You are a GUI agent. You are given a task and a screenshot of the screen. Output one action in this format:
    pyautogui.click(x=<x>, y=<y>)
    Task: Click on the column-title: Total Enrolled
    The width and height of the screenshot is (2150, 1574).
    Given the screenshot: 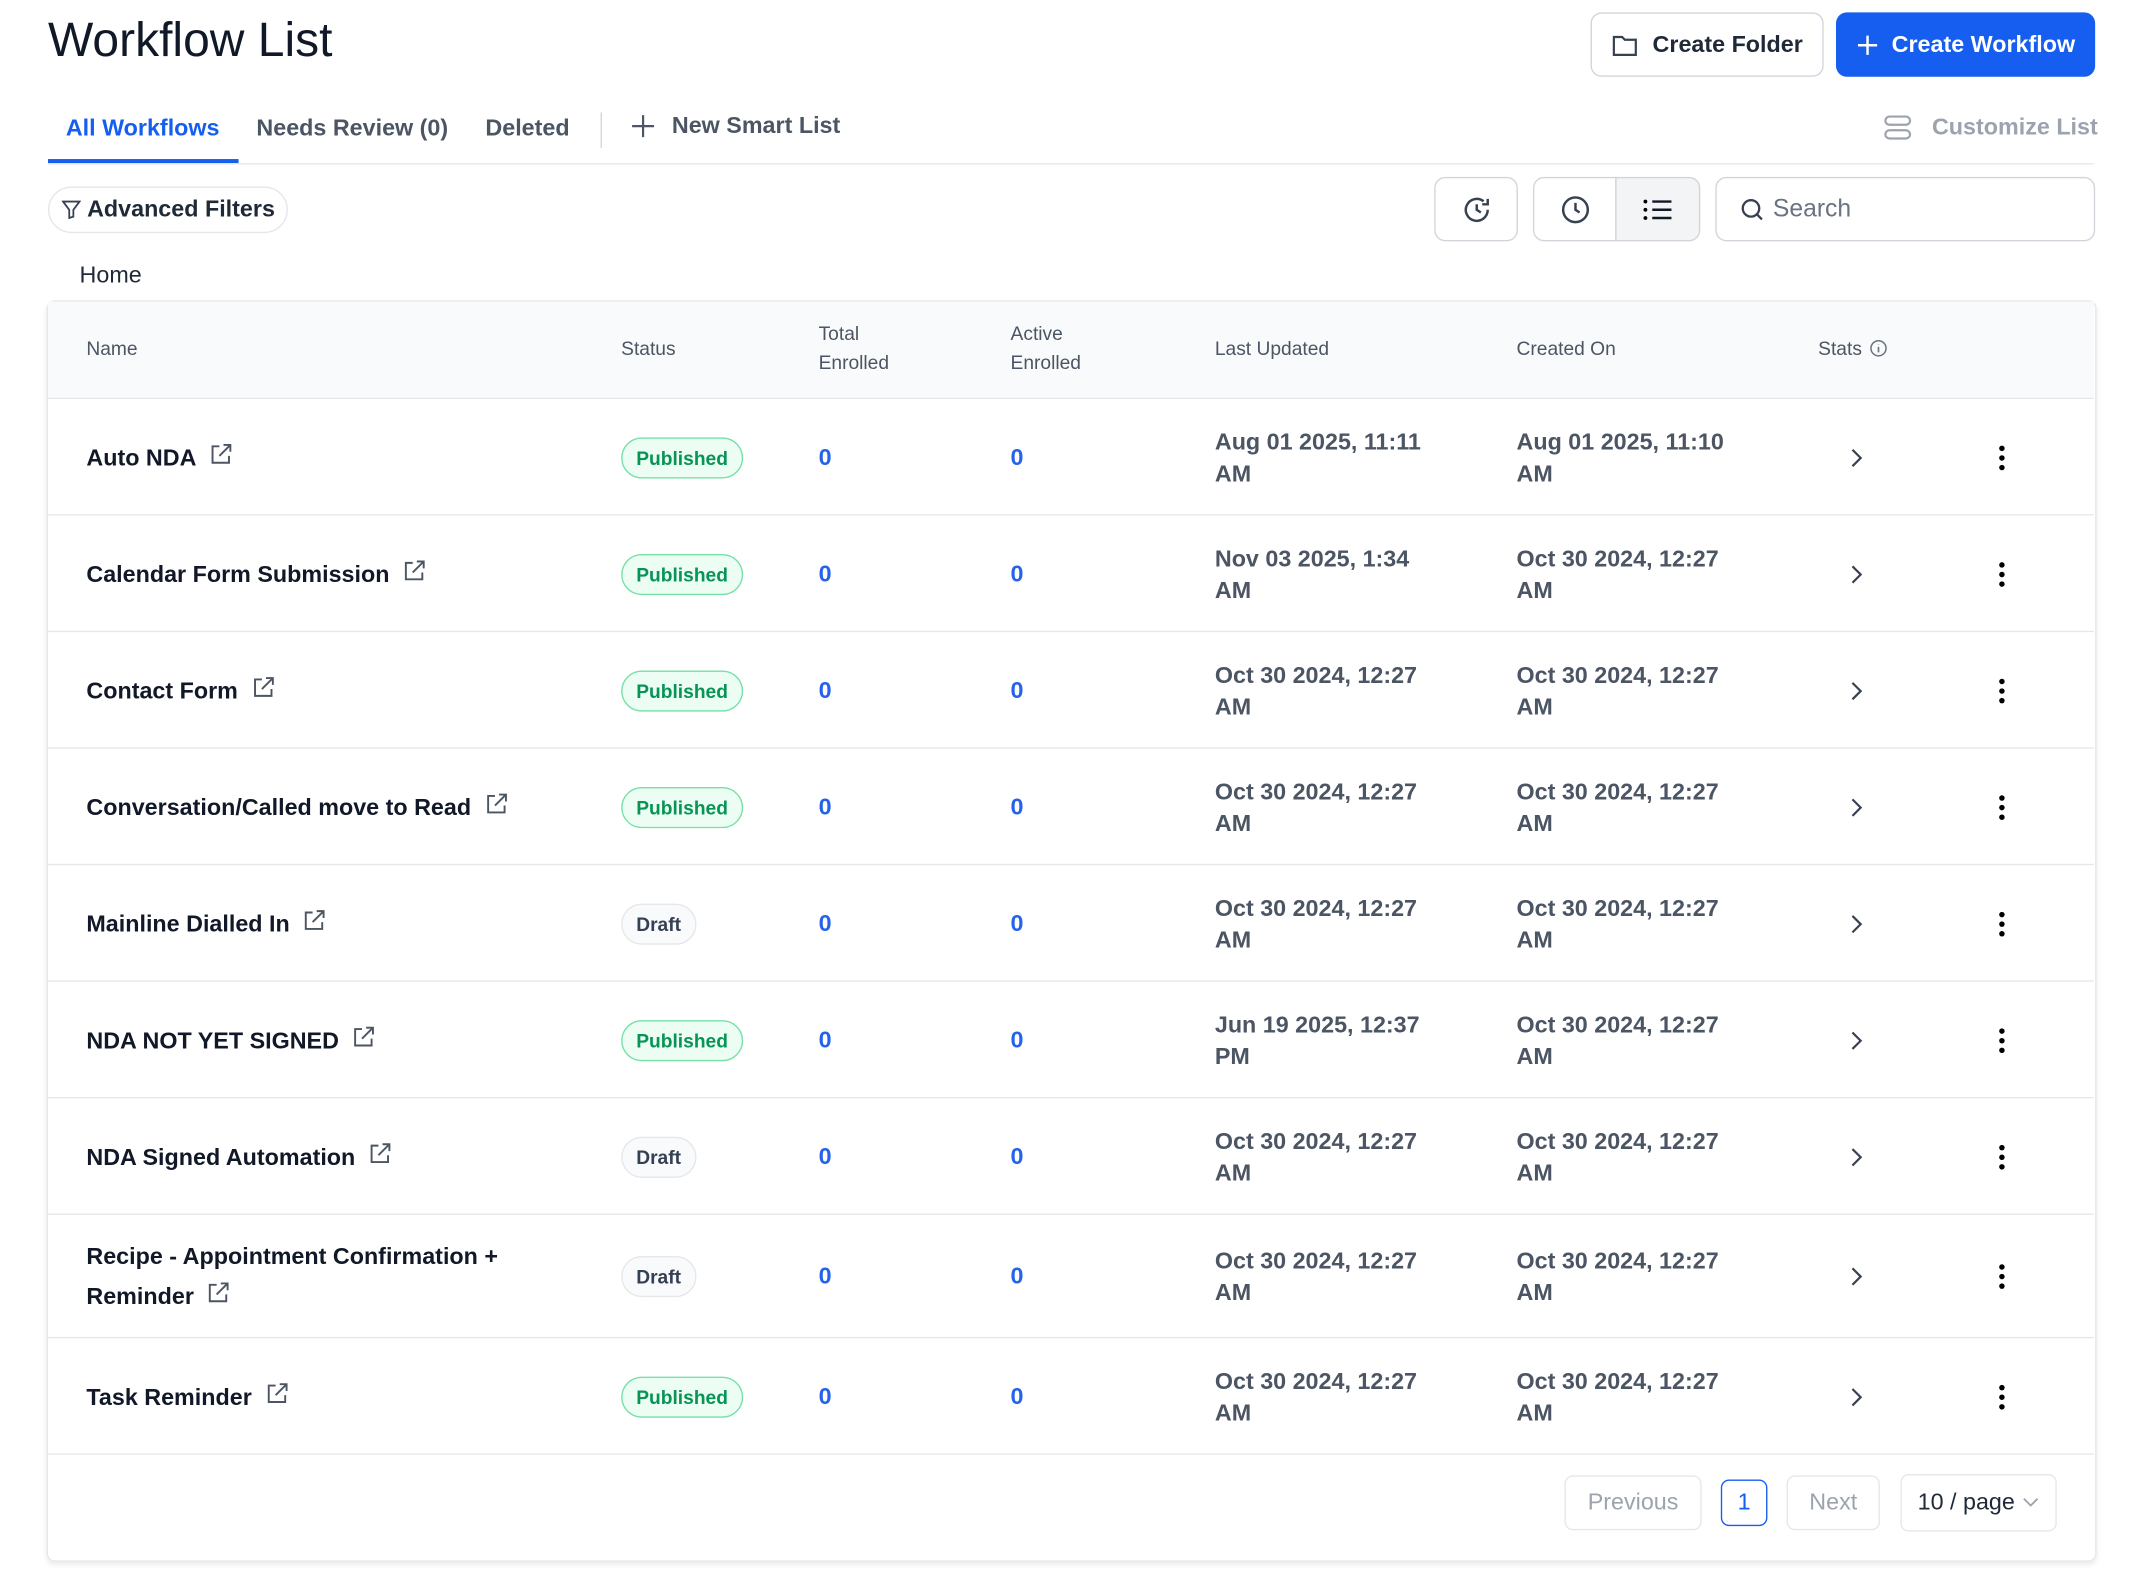 What is the action you would take?
    pyautogui.click(x=854, y=347)
    